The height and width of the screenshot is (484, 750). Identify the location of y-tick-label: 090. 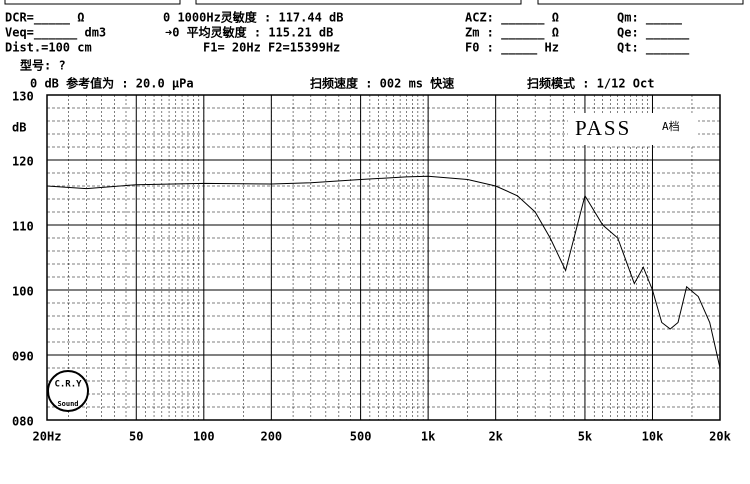
(23, 357).